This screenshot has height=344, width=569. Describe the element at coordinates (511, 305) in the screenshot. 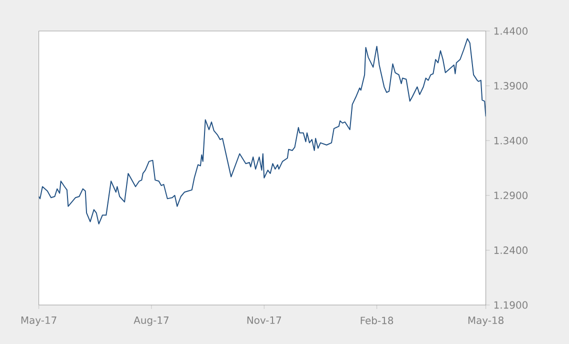

I see `y-tick-label: 1.1900` at that location.